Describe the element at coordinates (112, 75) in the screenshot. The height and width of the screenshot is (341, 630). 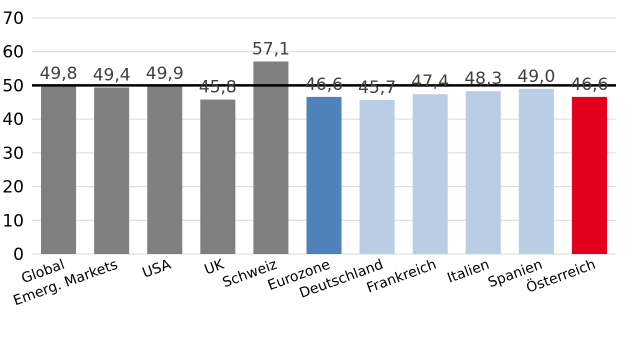
I see `data-label: 49,4` at that location.